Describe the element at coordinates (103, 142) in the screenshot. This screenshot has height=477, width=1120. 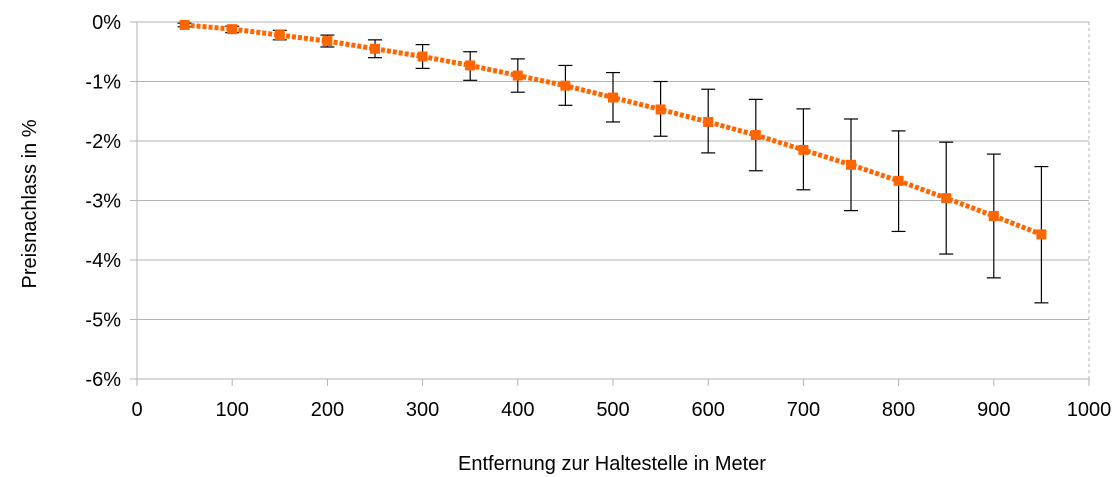
I see `y-tick-label: -2%` at that location.